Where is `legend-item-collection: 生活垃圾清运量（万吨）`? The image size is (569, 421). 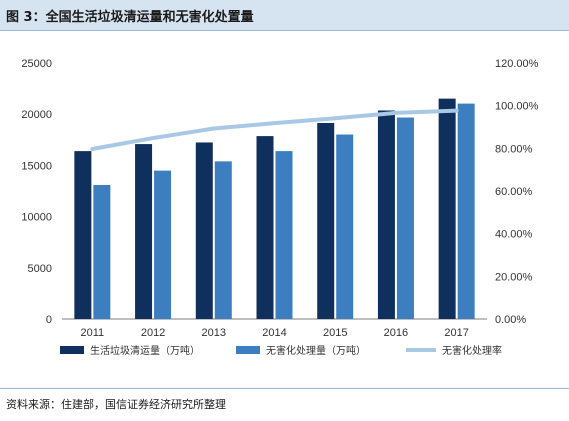
legend-item-collection: 生活垃圾清运量（万吨） is located at coordinates (130, 350).